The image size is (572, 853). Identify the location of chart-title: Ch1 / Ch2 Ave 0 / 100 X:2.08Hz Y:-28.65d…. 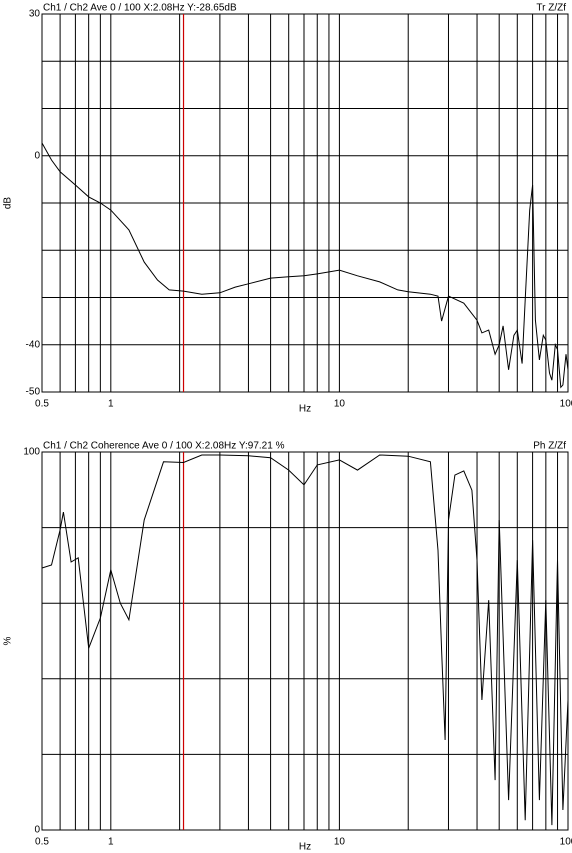
(140, 8).